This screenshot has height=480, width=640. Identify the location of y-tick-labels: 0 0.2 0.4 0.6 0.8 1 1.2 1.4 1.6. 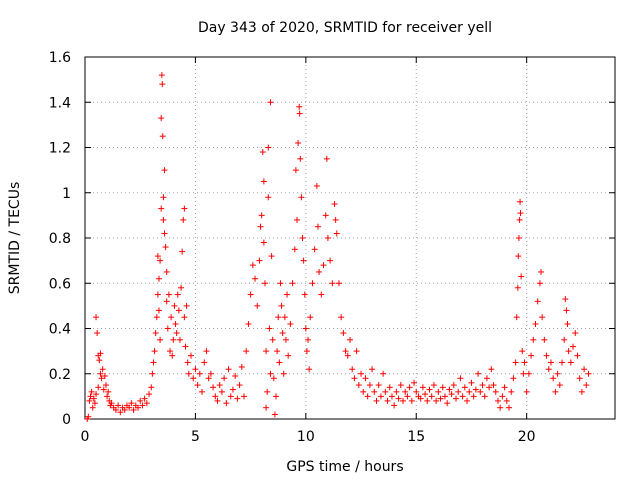
(60, 239).